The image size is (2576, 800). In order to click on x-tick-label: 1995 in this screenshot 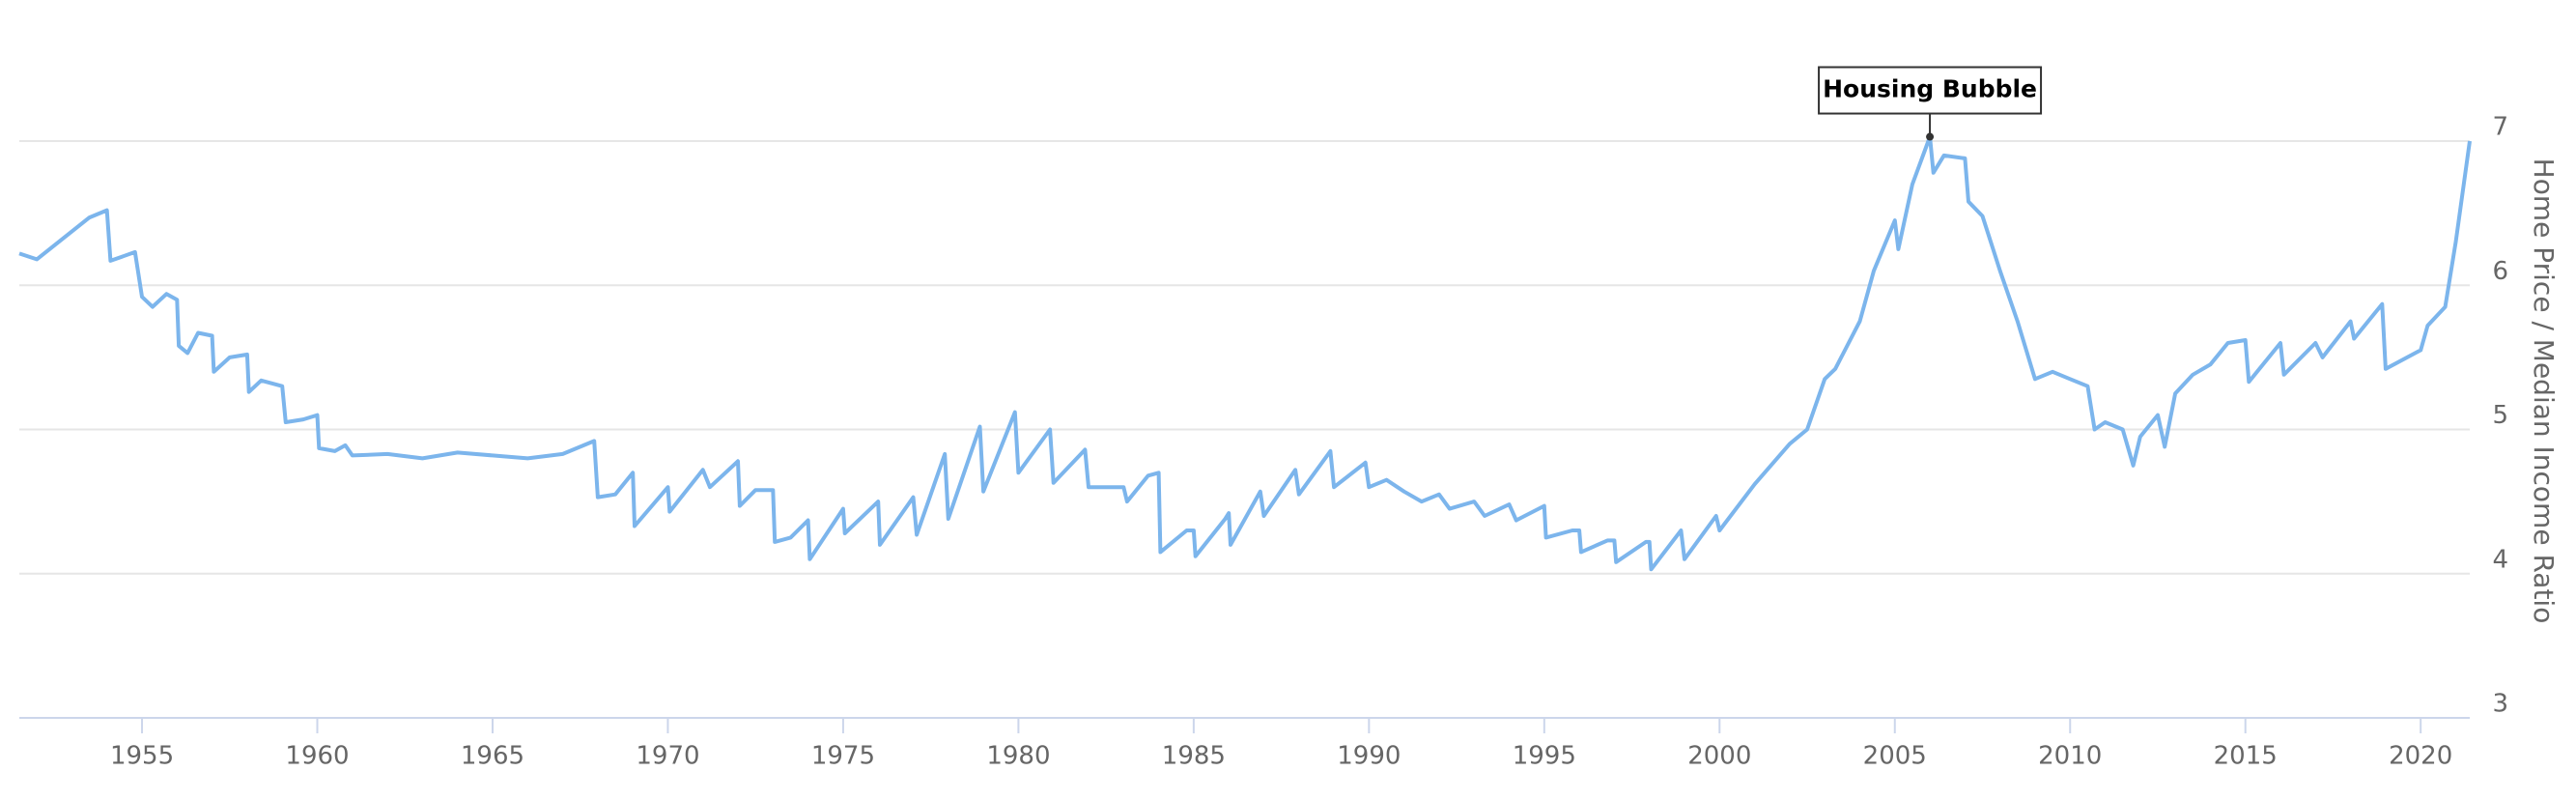, I will do `click(1544, 756)`.